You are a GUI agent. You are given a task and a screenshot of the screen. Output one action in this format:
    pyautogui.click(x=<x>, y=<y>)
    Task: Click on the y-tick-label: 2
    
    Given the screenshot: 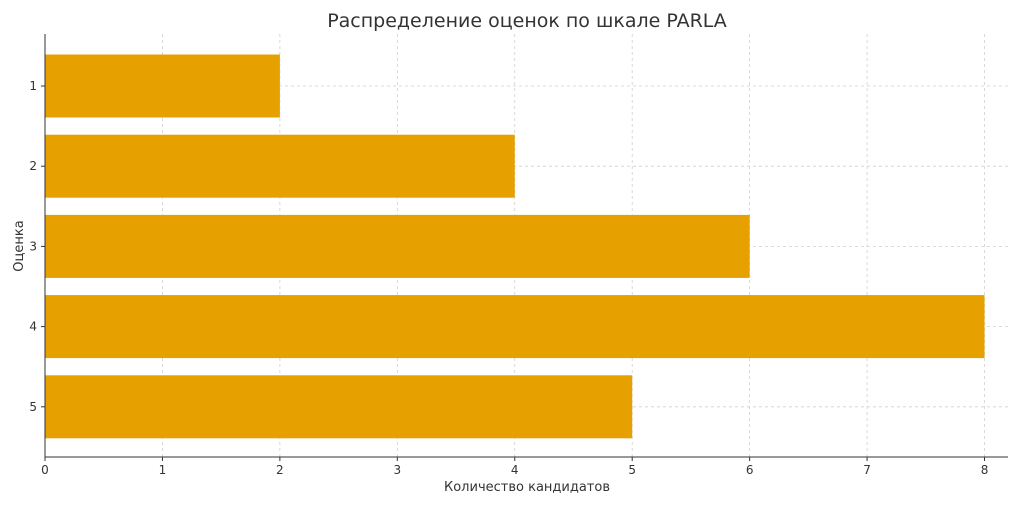 What is the action you would take?
    pyautogui.click(x=33, y=166)
    